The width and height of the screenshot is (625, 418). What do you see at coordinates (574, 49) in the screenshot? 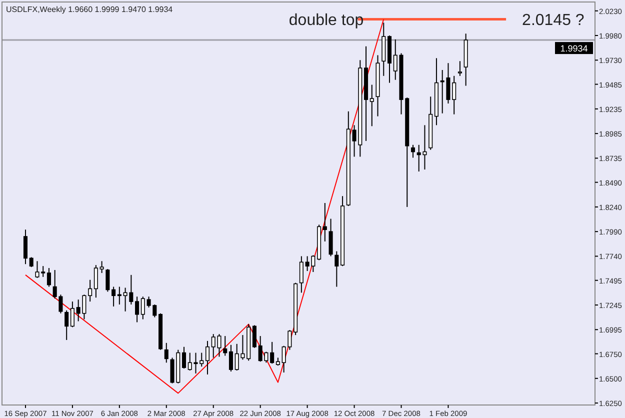
I see `ref-line-label: 1.9934` at bounding box center [574, 49].